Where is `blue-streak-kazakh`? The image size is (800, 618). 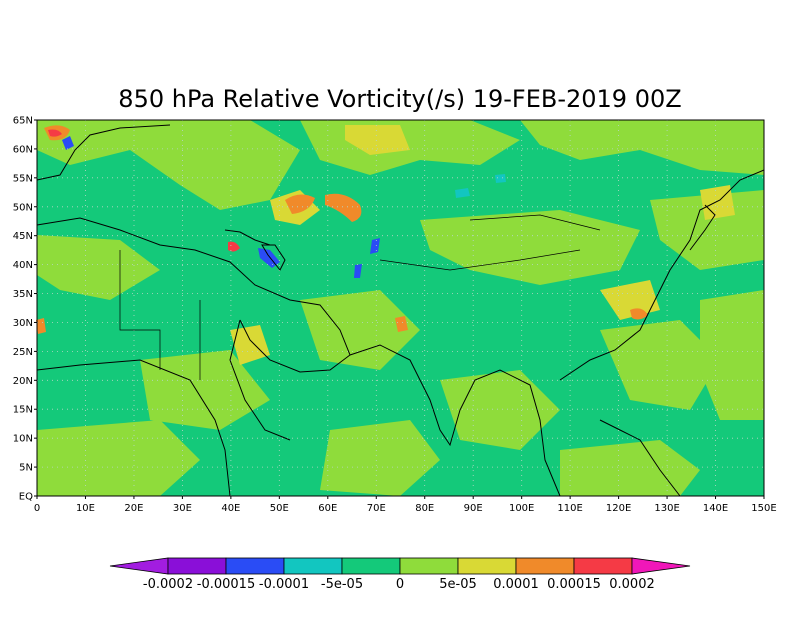 blue-streak-kazakh is located at coordinates (358, 271).